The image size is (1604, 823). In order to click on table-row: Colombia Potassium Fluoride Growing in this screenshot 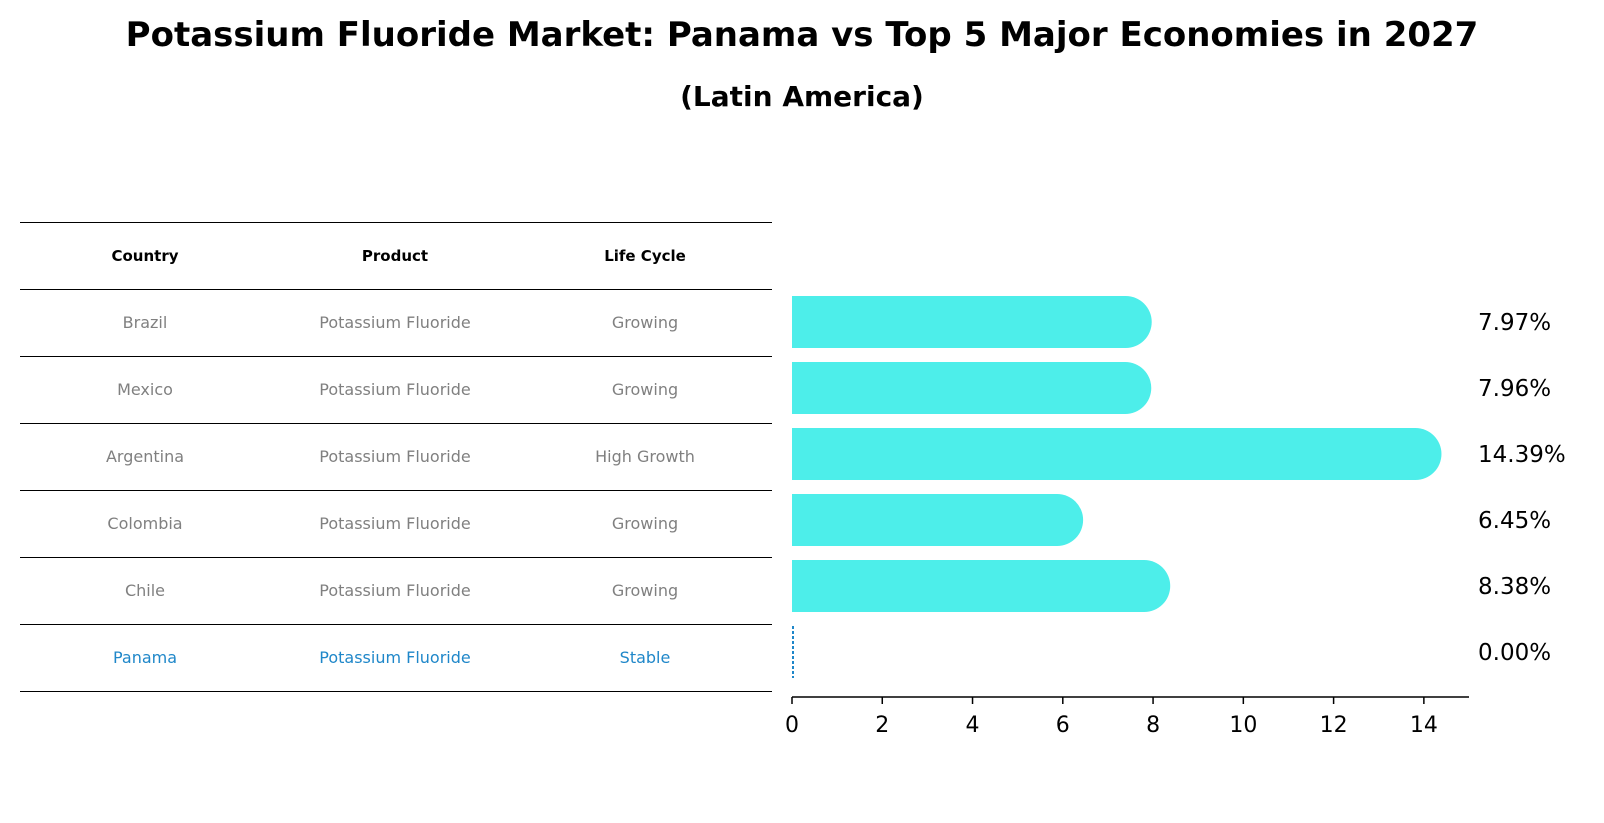, I will do `click(396, 523)`.